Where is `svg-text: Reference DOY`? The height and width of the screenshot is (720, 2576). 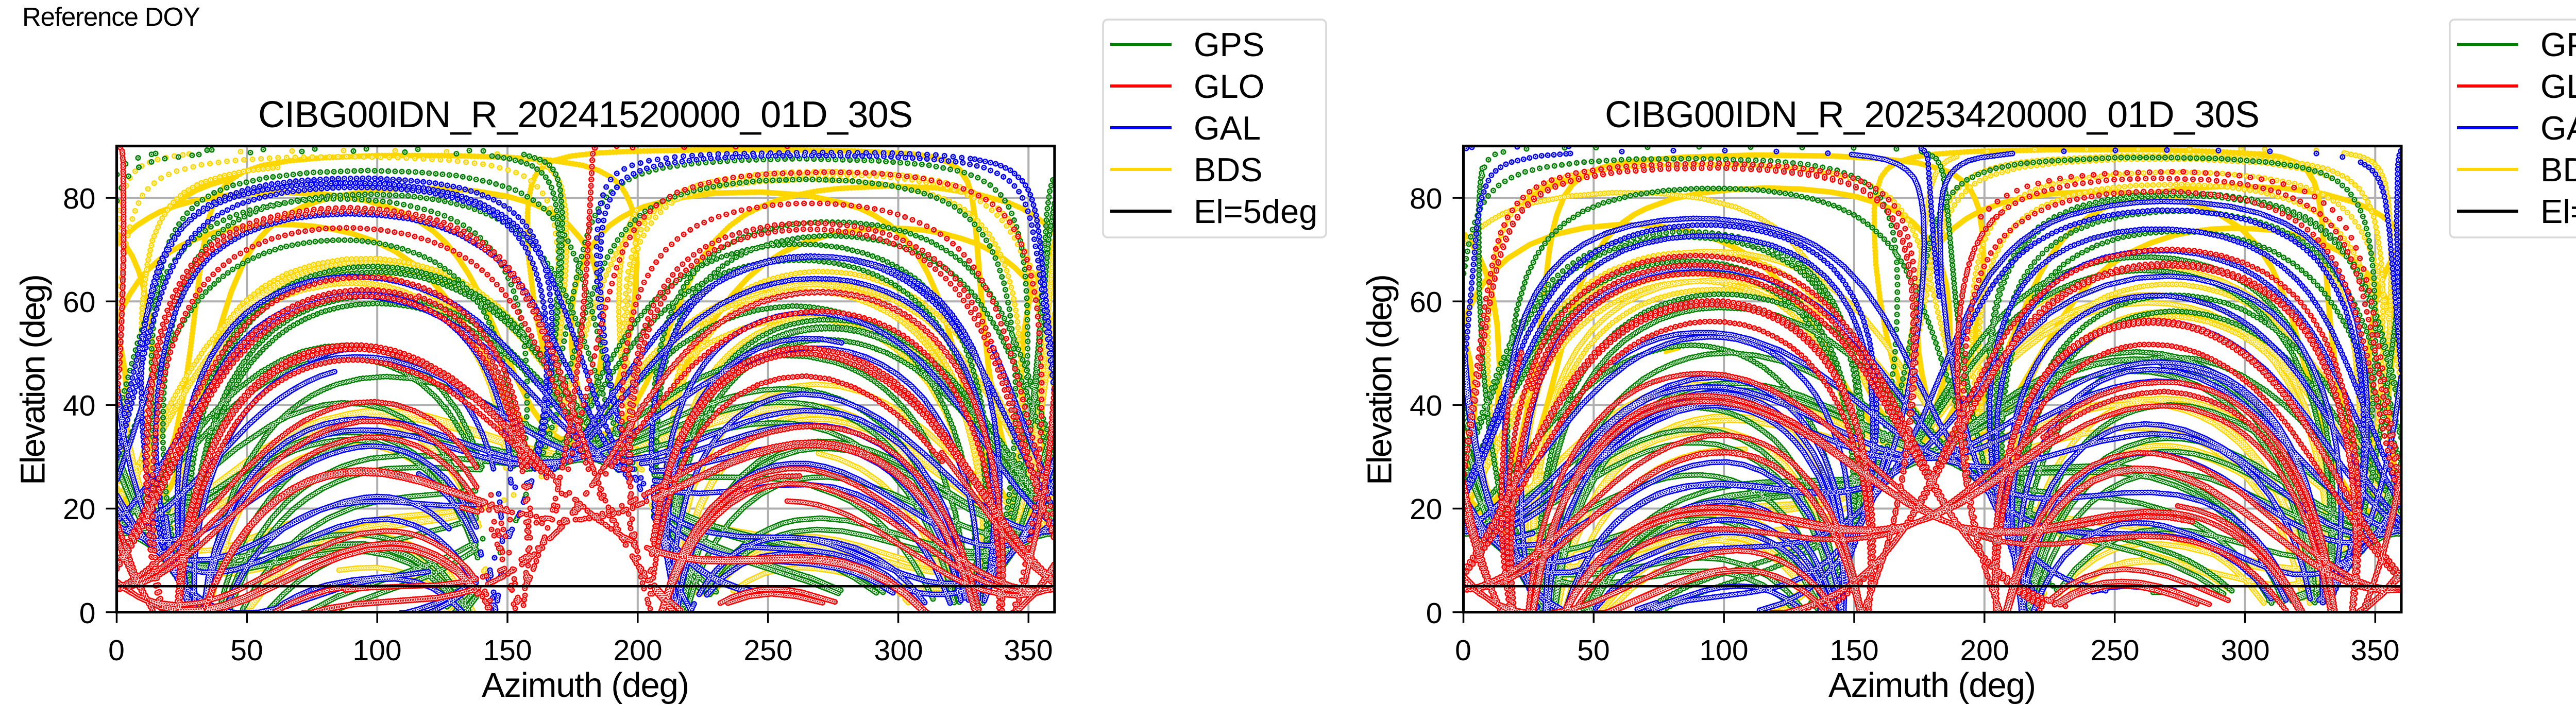 svg-text: Reference DOY is located at coordinates (111, 16).